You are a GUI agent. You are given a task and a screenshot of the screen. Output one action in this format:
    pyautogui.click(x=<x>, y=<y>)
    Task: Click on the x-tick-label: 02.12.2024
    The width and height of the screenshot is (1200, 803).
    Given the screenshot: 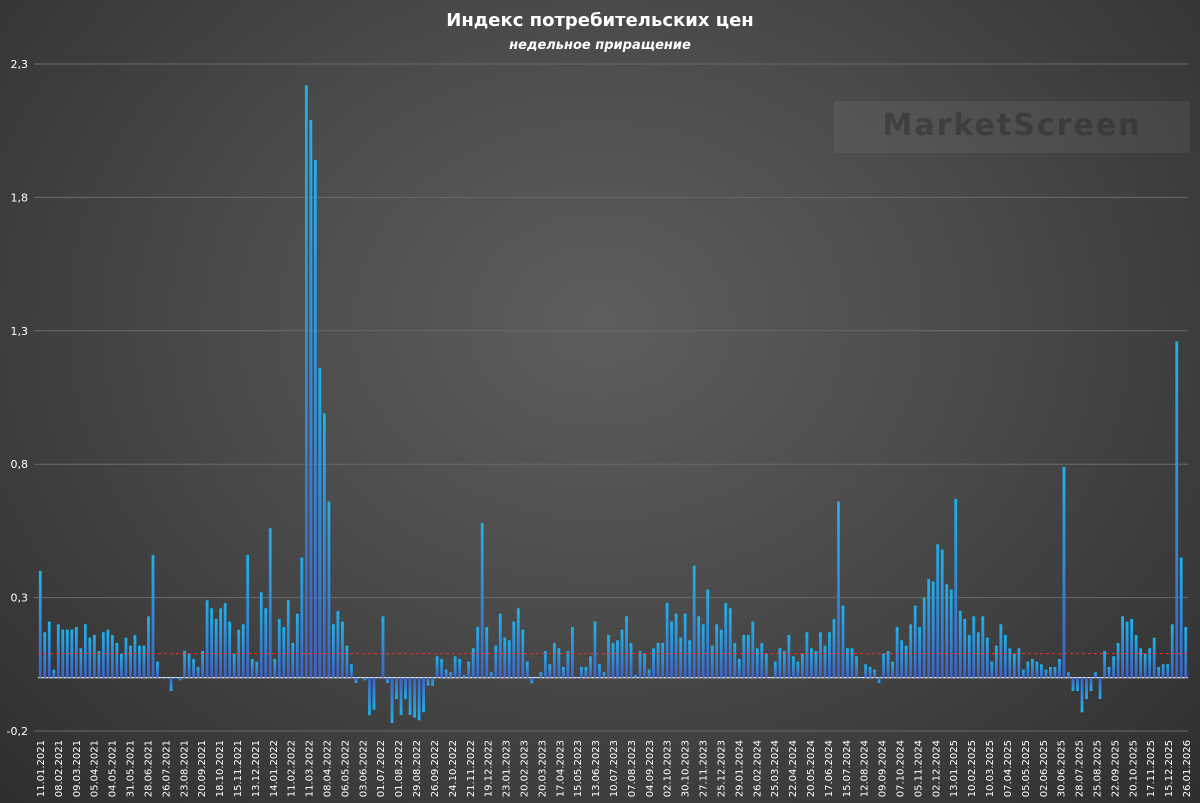 What is the action you would take?
    pyautogui.click(x=936, y=768)
    